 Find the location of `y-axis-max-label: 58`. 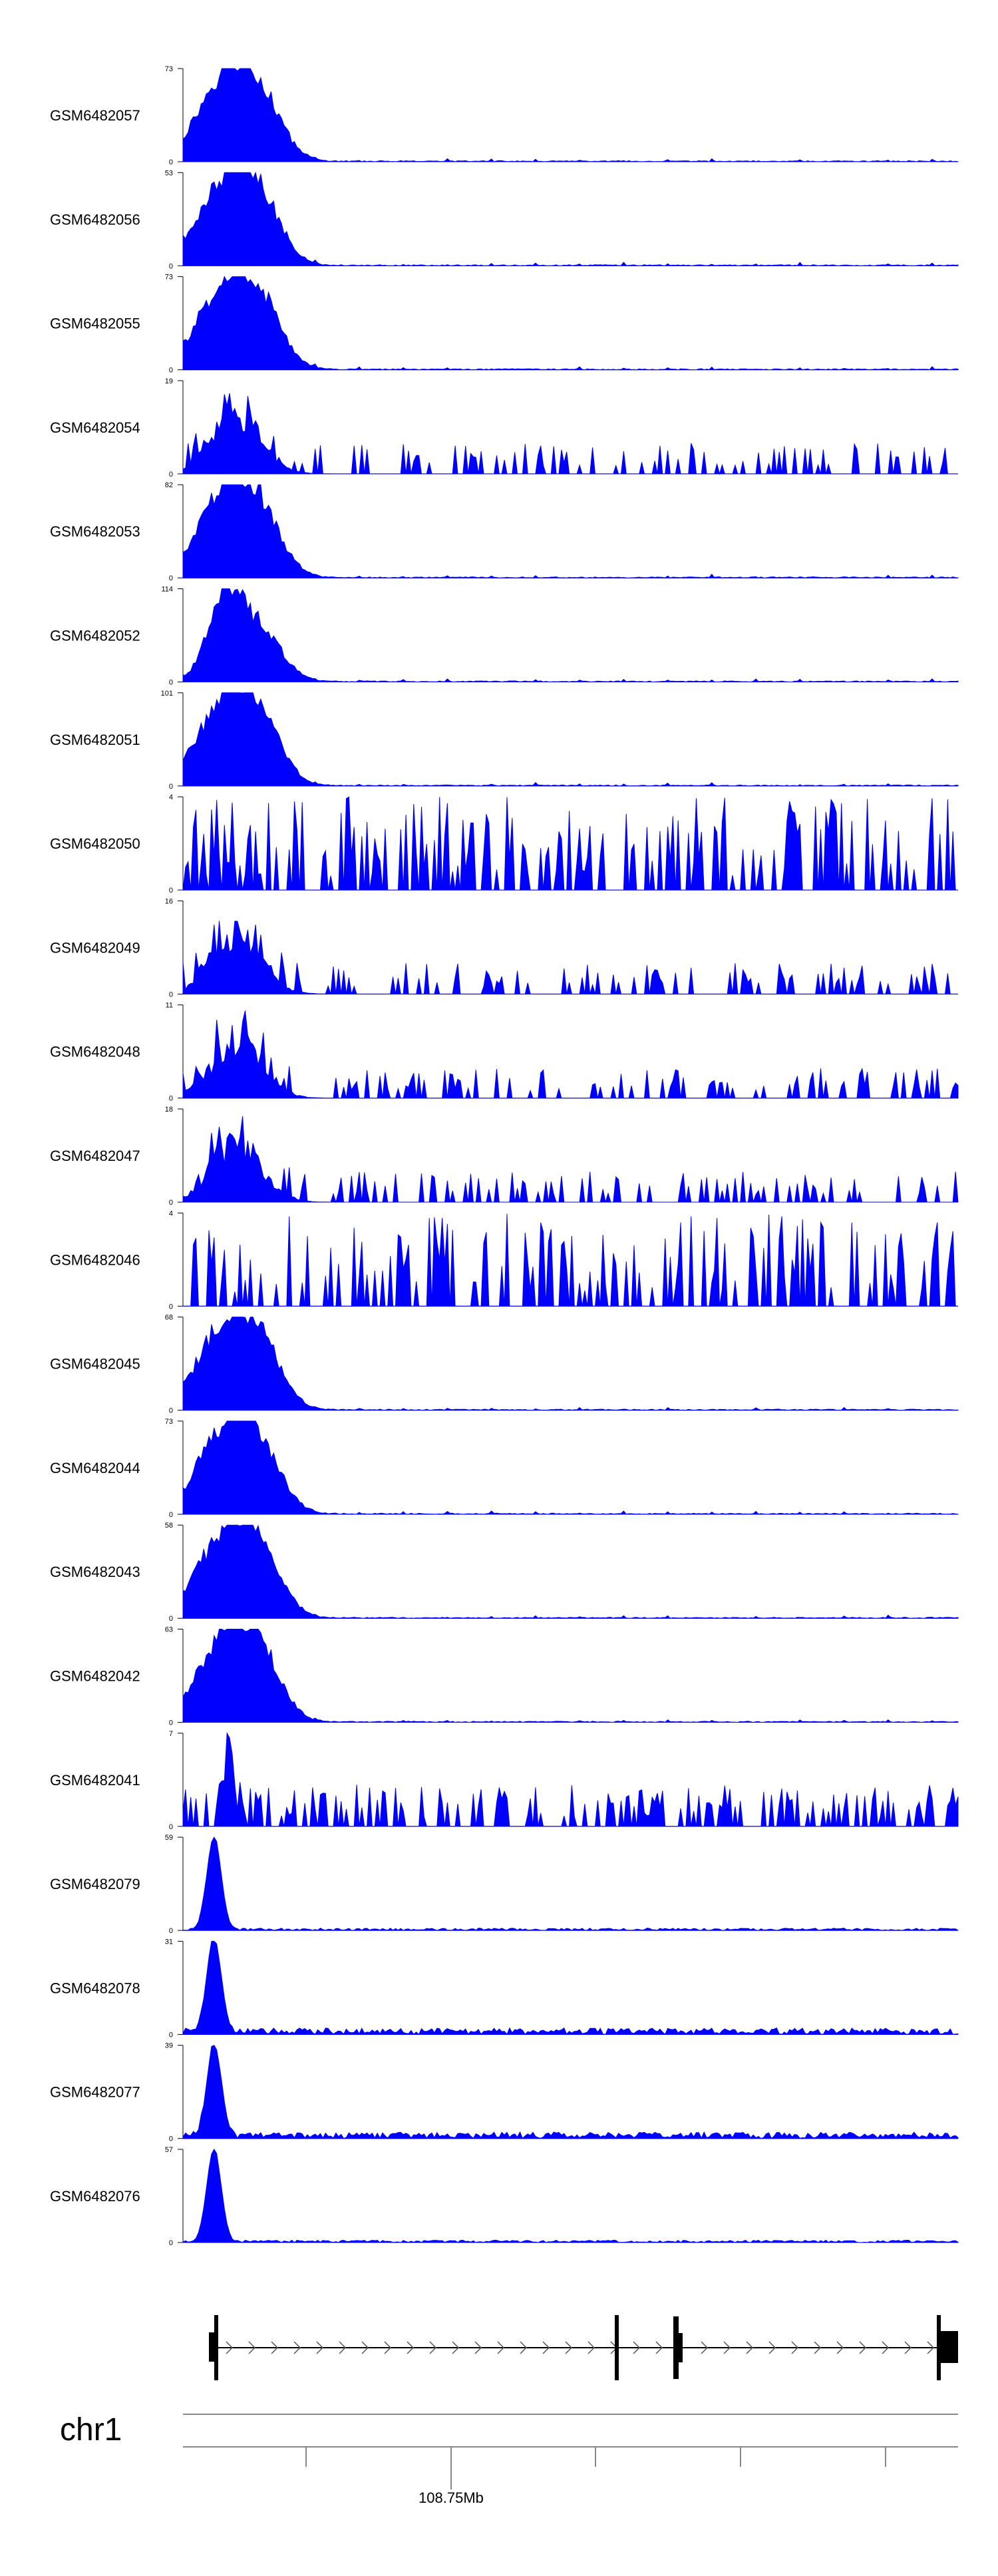

y-axis-max-label: 58 is located at coordinates (169, 1526).